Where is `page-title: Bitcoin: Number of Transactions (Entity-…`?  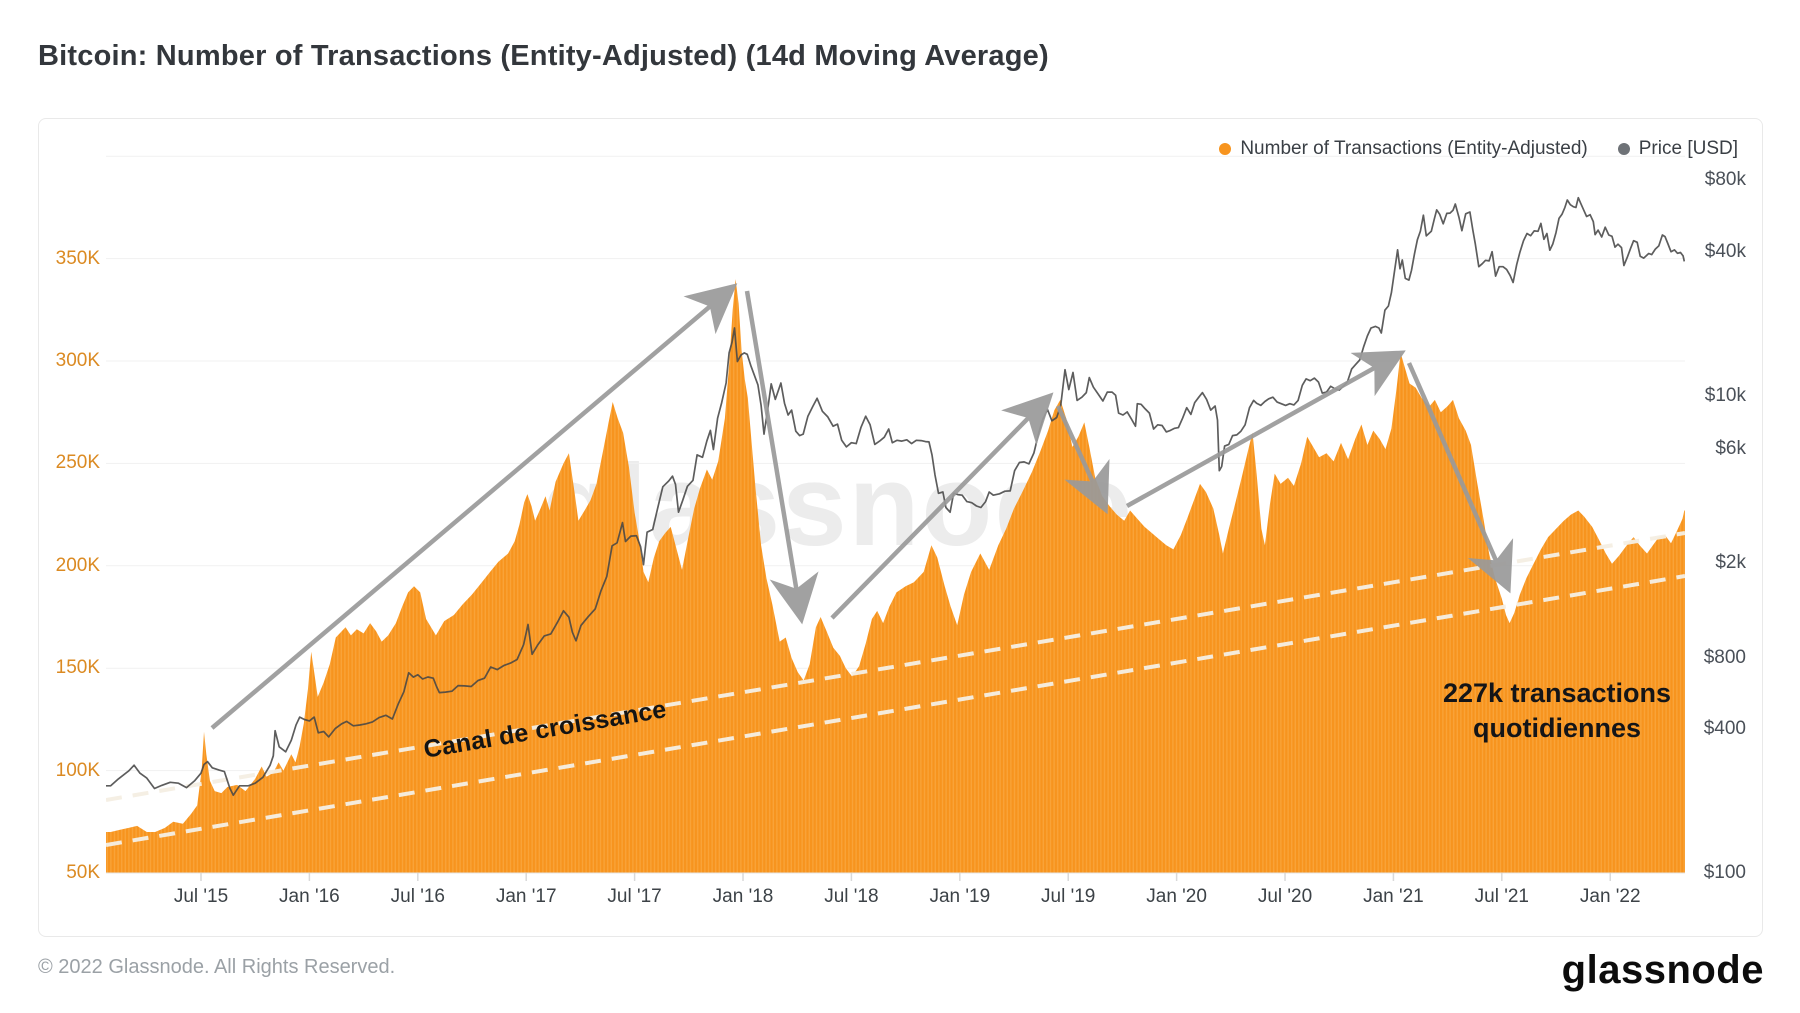
page-title: Bitcoin: Number of Transactions (Entity-… is located at coordinates (543, 56).